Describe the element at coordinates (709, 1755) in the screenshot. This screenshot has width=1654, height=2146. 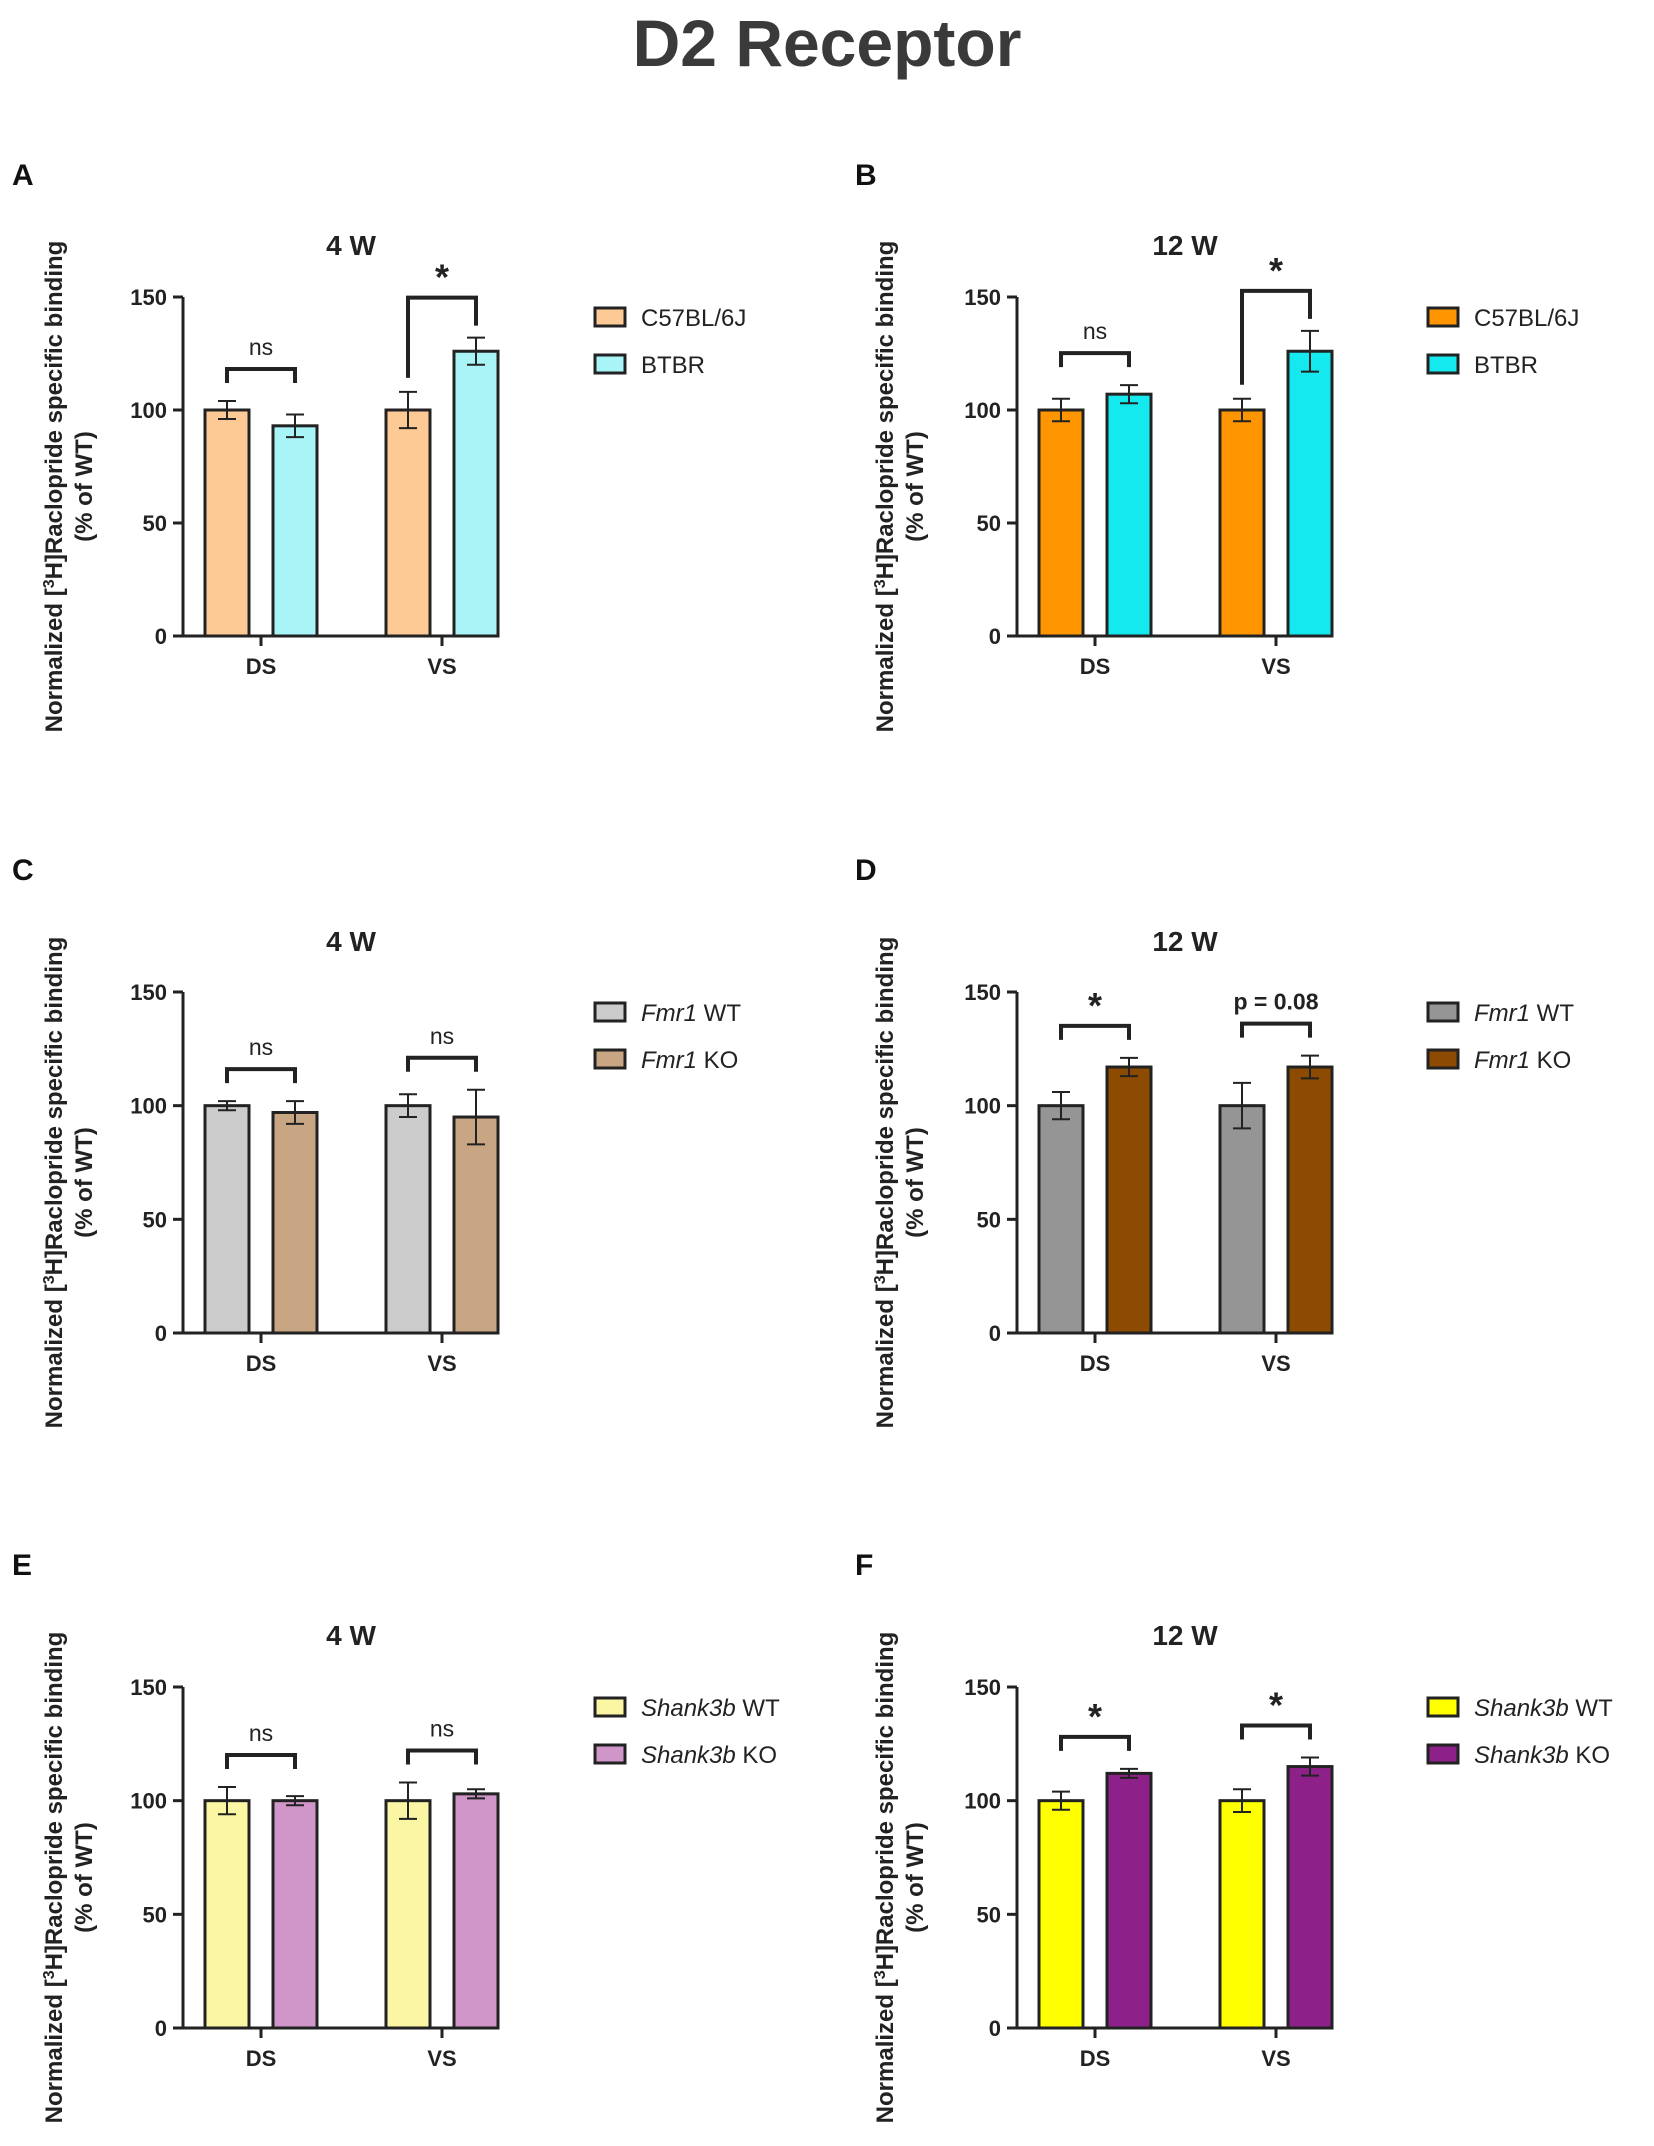
I see `legend-label: Shank3b KO` at that location.